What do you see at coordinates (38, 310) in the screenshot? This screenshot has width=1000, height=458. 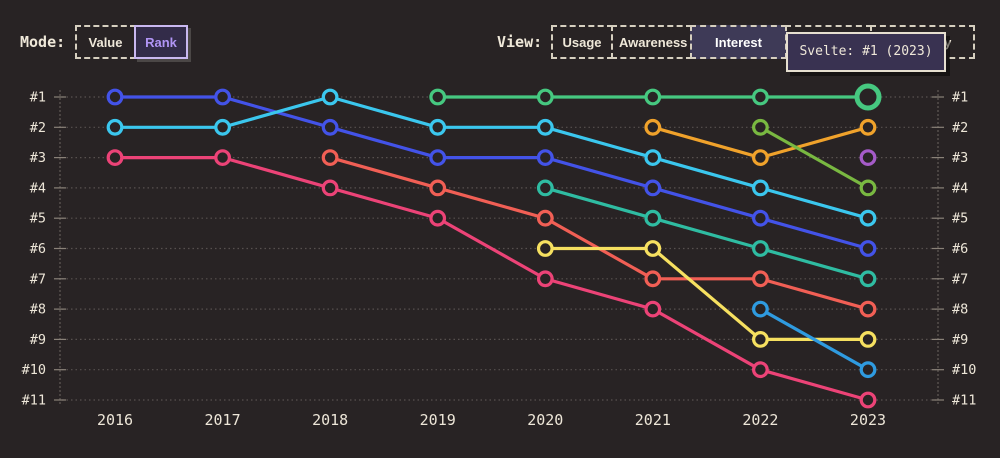 I see `rank-label-left: #8` at bounding box center [38, 310].